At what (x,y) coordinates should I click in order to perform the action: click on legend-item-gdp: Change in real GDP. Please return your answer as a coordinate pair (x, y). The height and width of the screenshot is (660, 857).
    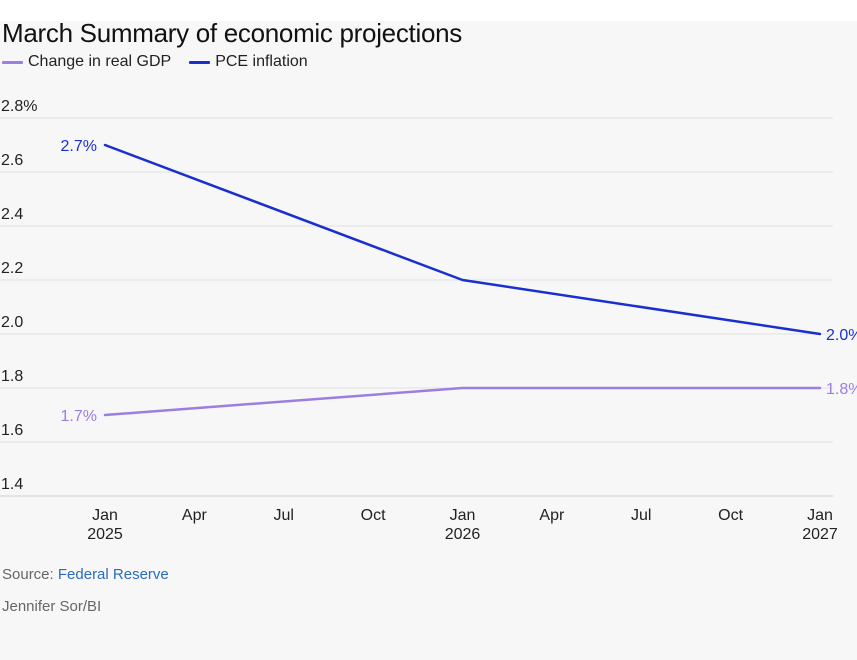
    Looking at the image, I should click on (86, 62).